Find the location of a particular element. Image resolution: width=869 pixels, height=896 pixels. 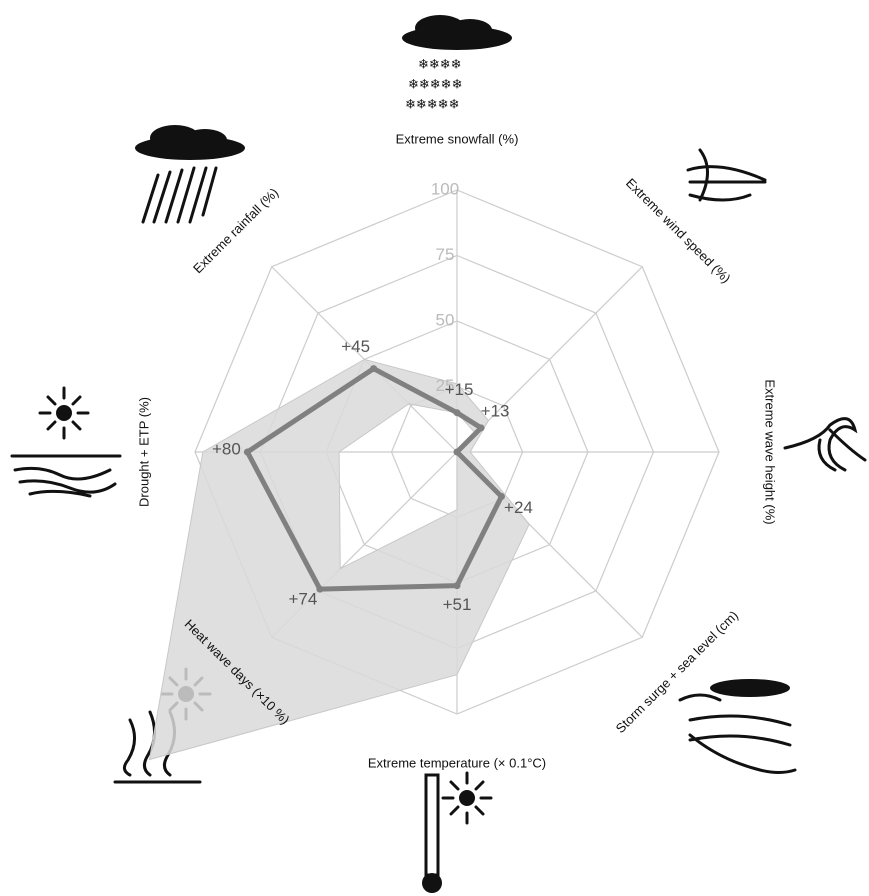

value-label: +45 is located at coordinates (355, 346).